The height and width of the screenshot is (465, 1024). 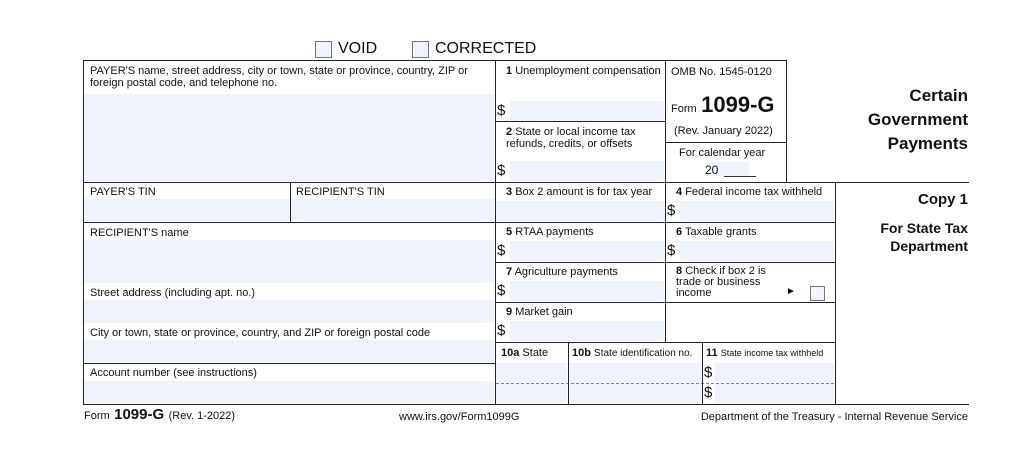 I want to click on box4-field, so click(x=757, y=211).